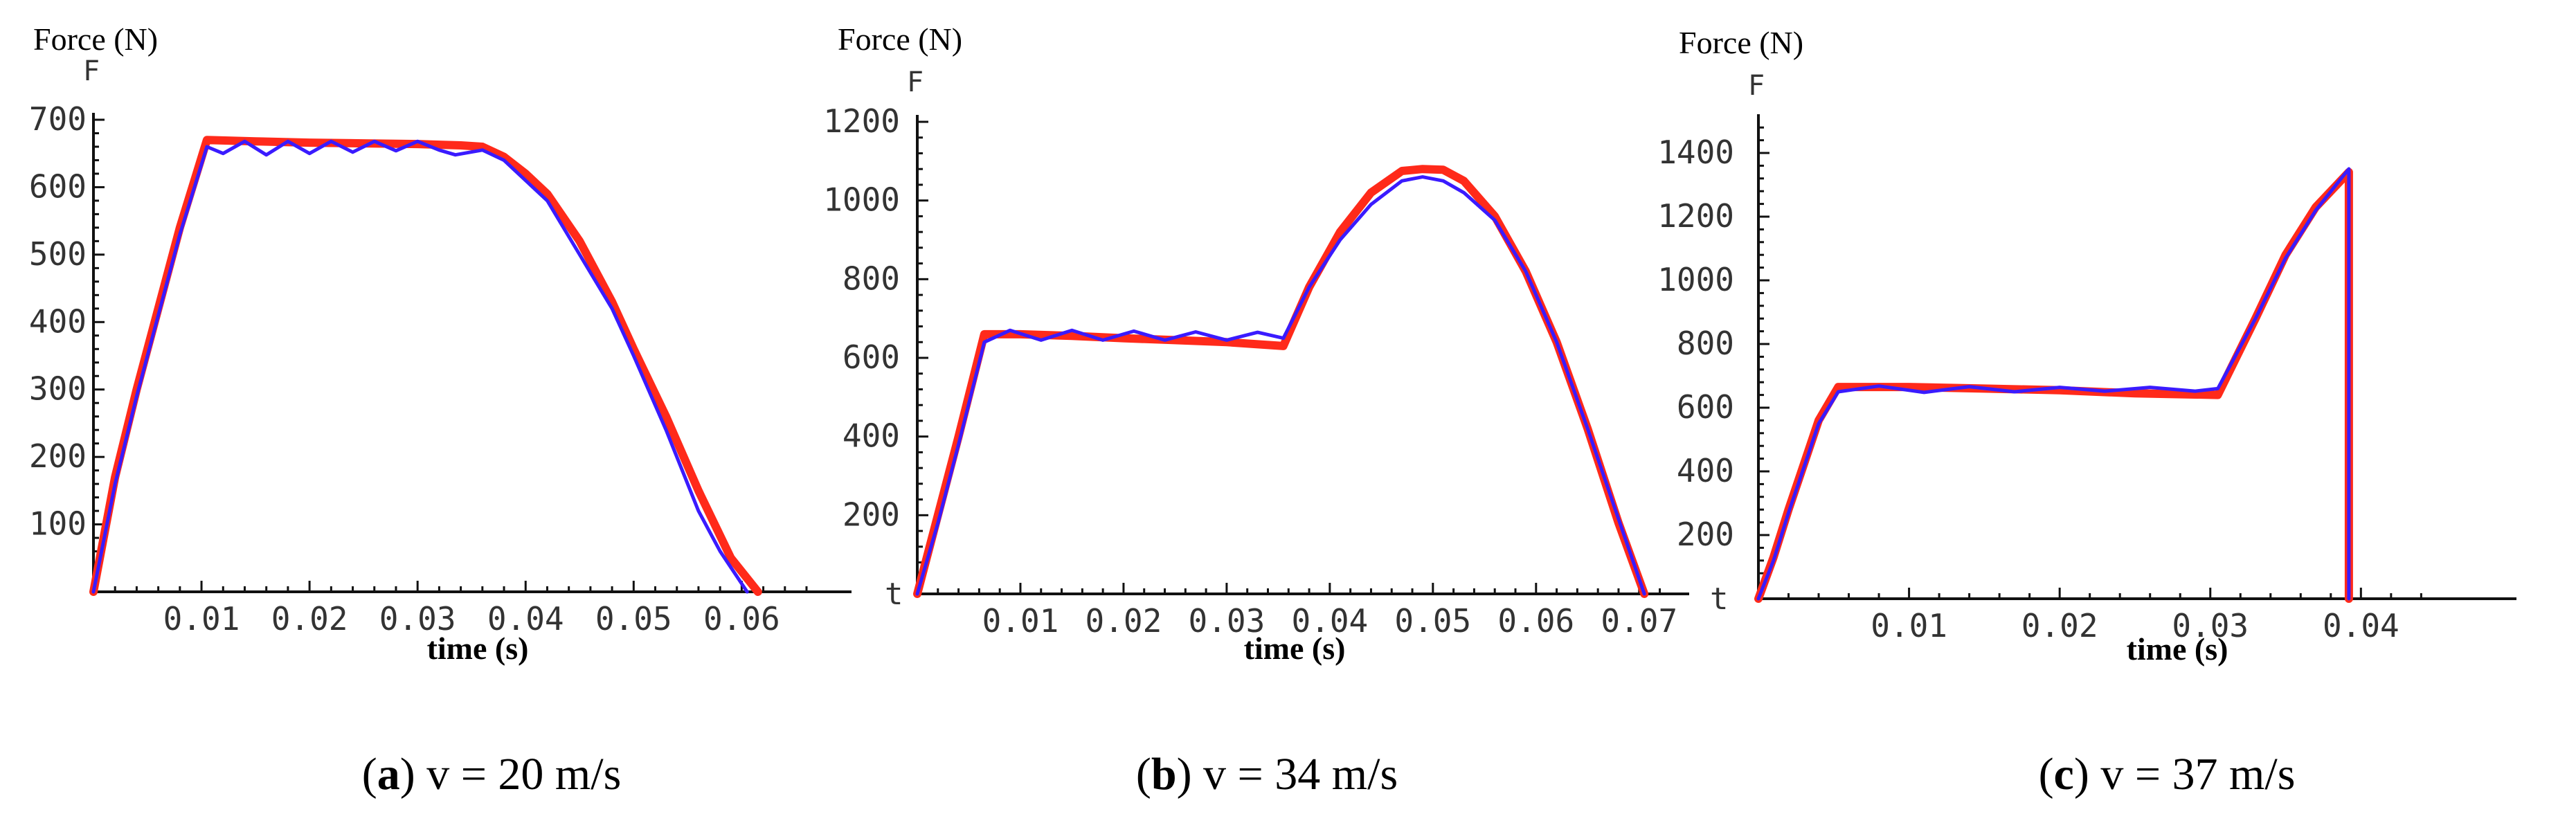 The height and width of the screenshot is (823, 2576). I want to click on caption-tag: b, so click(1164, 774).